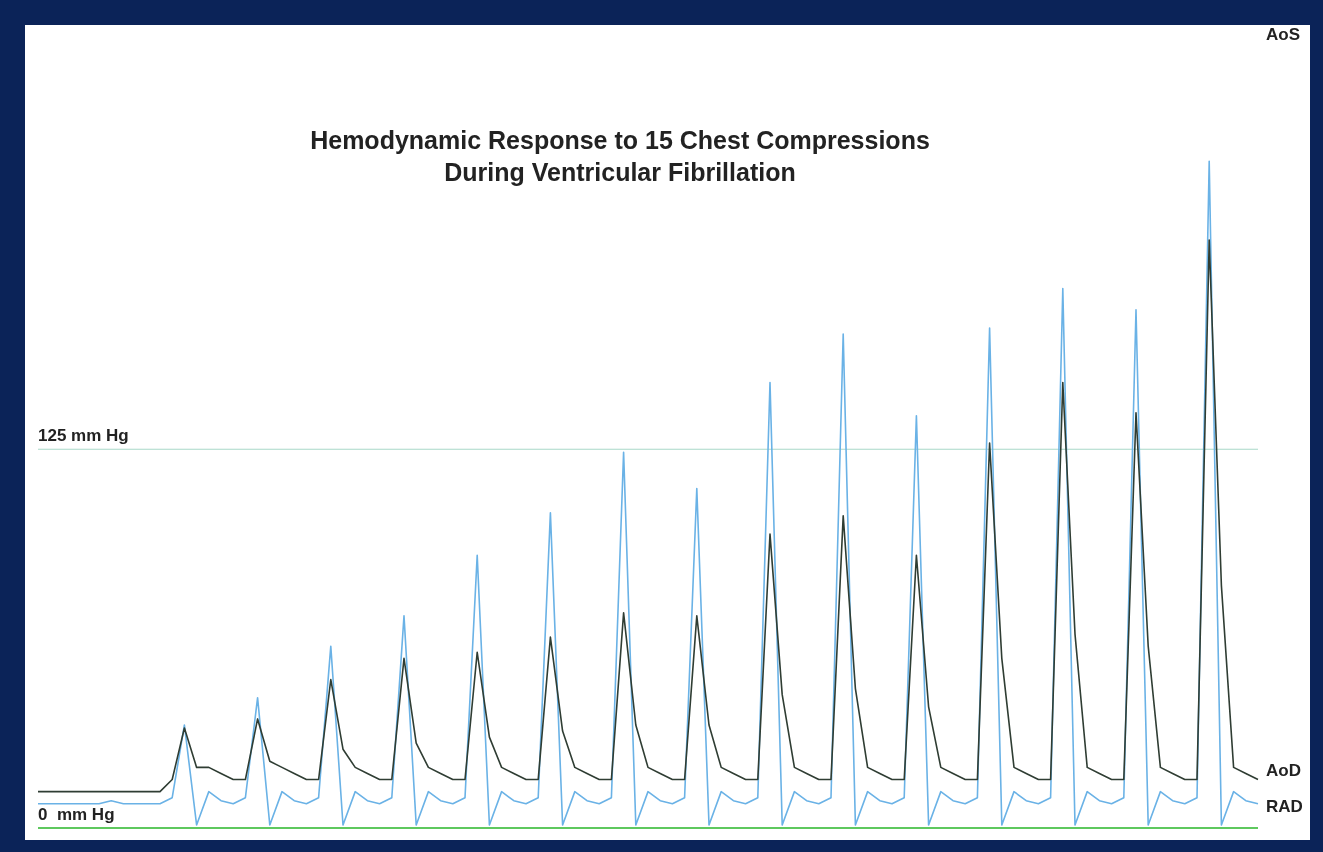  I want to click on series-label: RAD, so click(1284, 807).